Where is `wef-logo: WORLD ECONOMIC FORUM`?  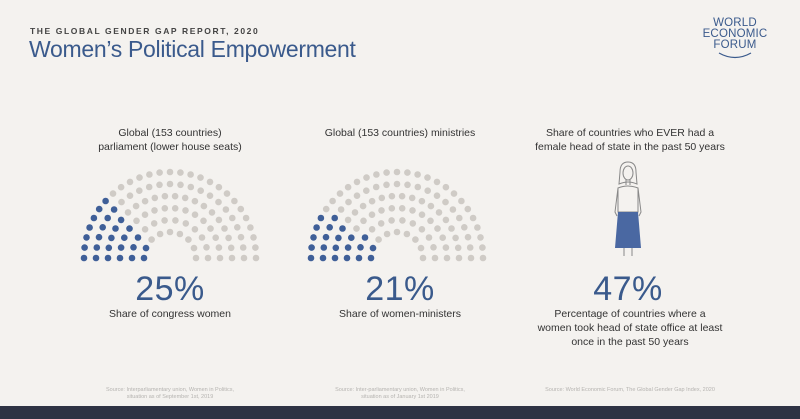 wef-logo: WORLD ECONOMIC FORUM is located at coordinates (735, 38).